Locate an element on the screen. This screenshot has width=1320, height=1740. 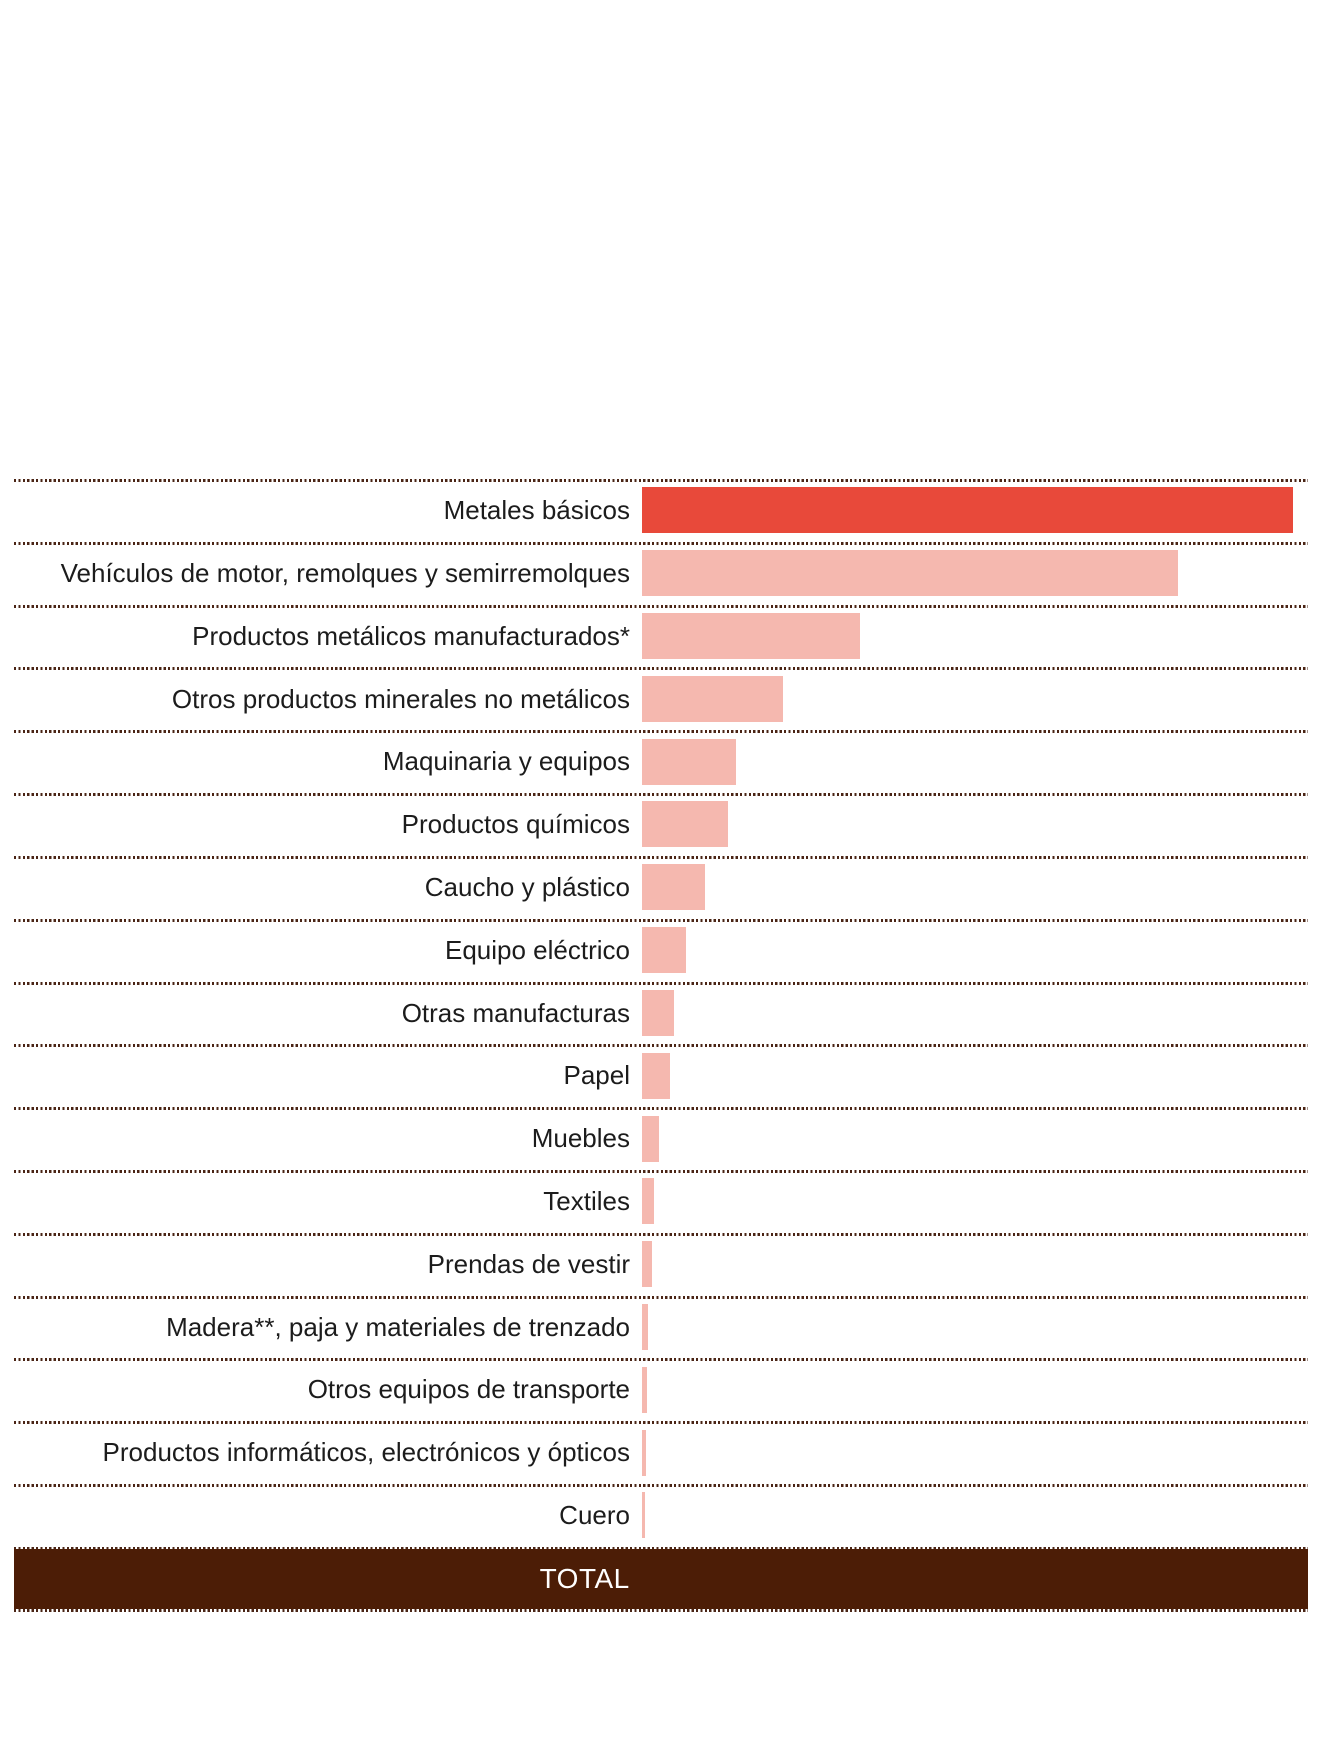
chart-row-productos-metalicos: Productos metálicos manufacturados* is located at coordinates (661, 636).